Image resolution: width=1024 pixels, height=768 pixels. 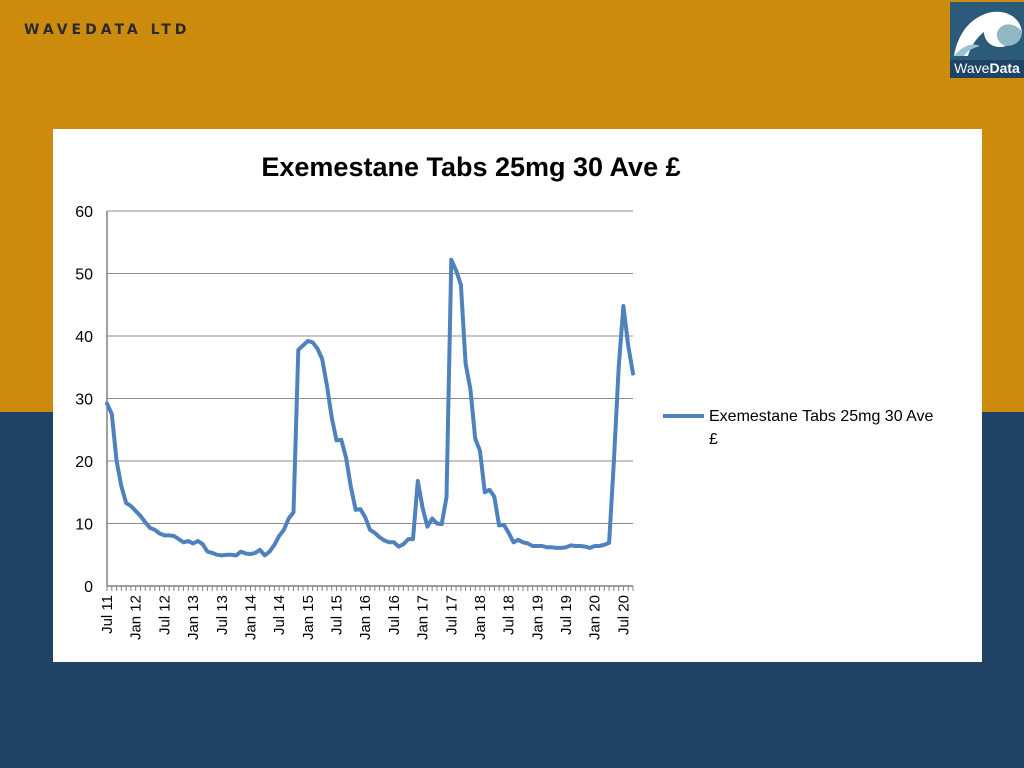 What do you see at coordinates (423, 617) in the screenshot?
I see `x-tick-label: Jan 17` at bounding box center [423, 617].